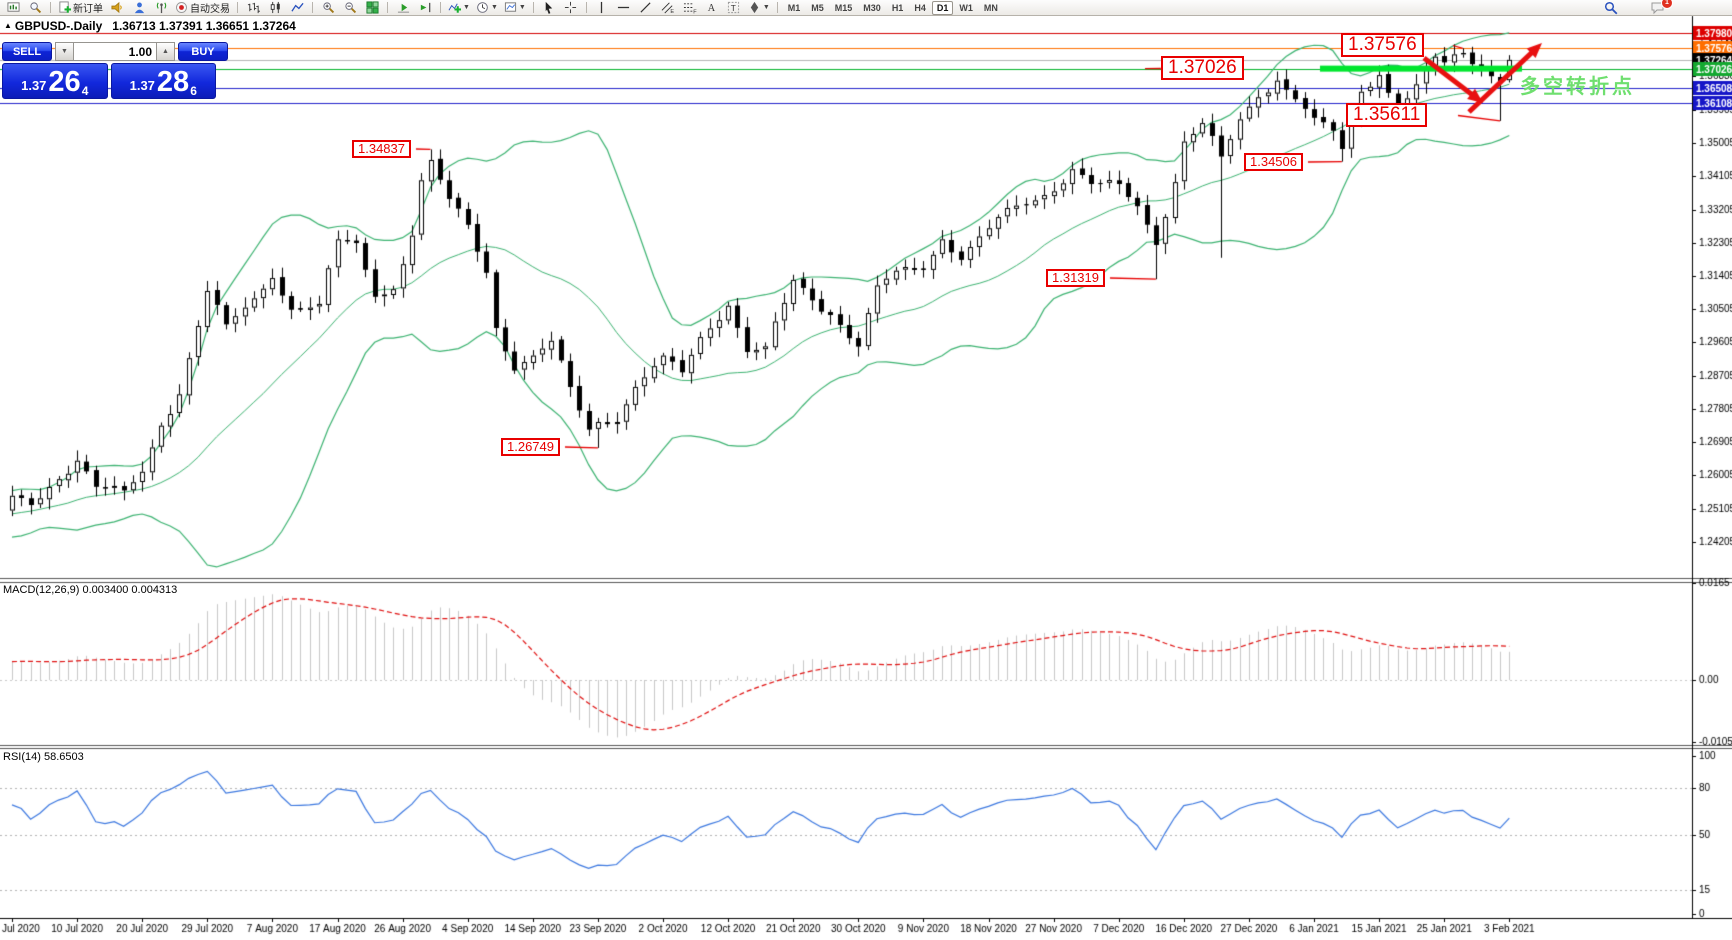 The image size is (1732, 940). Describe the element at coordinates (1660, 7) in the screenshot. I see `chat-icon: 1` at that location.